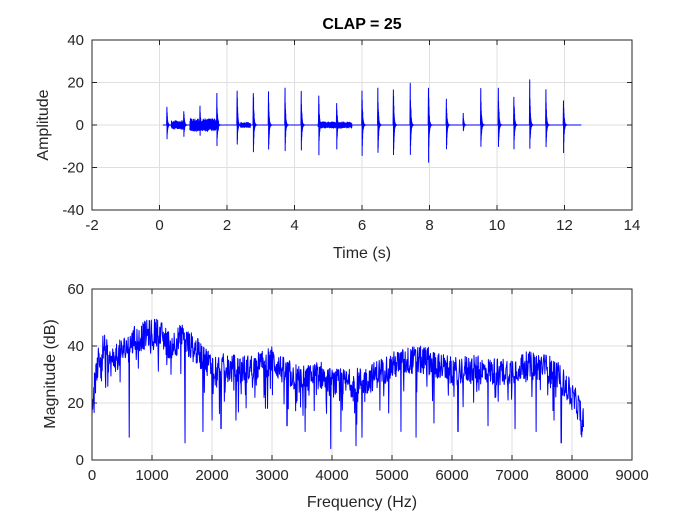 This screenshot has width=700, height=525. What do you see at coordinates (75, 83) in the screenshot?
I see `time-y-tick-label: 20` at bounding box center [75, 83].